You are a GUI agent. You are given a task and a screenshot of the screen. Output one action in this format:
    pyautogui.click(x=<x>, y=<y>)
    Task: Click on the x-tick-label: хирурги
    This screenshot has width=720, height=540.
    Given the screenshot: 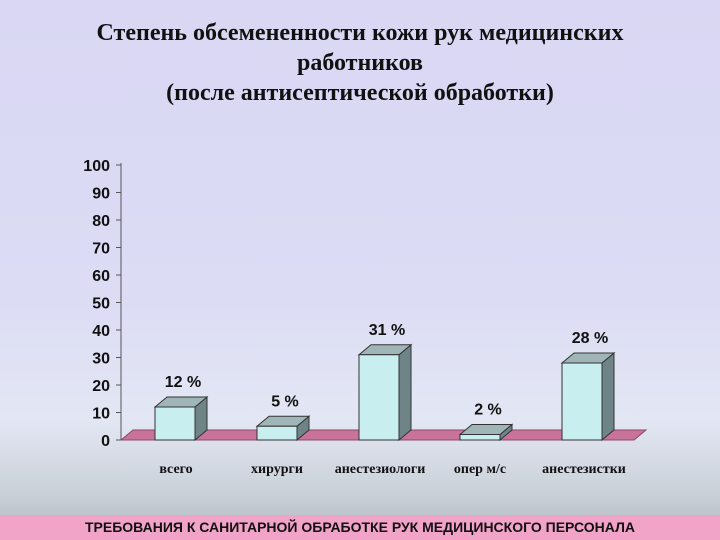 What is the action you would take?
    pyautogui.click(x=277, y=469)
    